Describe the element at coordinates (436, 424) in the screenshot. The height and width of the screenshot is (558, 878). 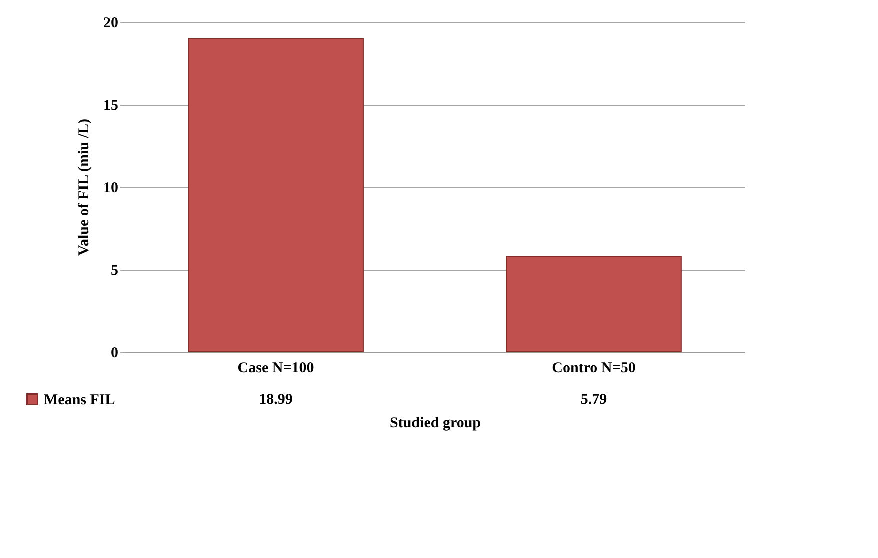
I see `x-axis-title: Studied group` at that location.